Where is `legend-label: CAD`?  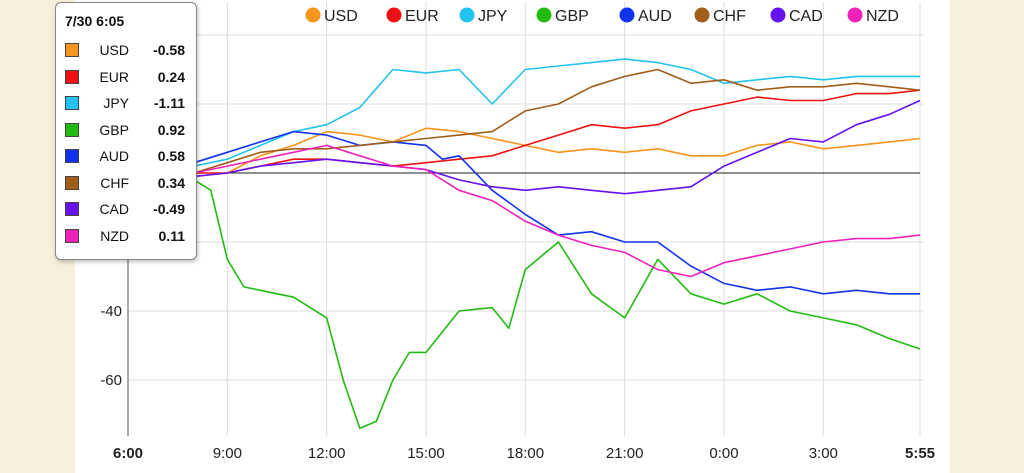
legend-label: CAD is located at coordinates (806, 16).